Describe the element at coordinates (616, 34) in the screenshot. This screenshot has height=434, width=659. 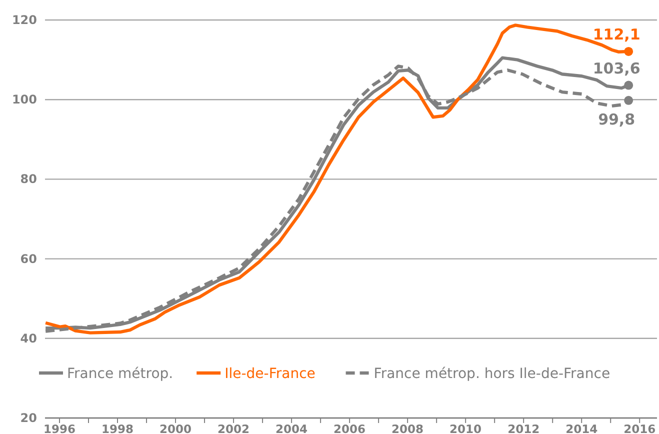
I see `data-label: 112,1` at that location.